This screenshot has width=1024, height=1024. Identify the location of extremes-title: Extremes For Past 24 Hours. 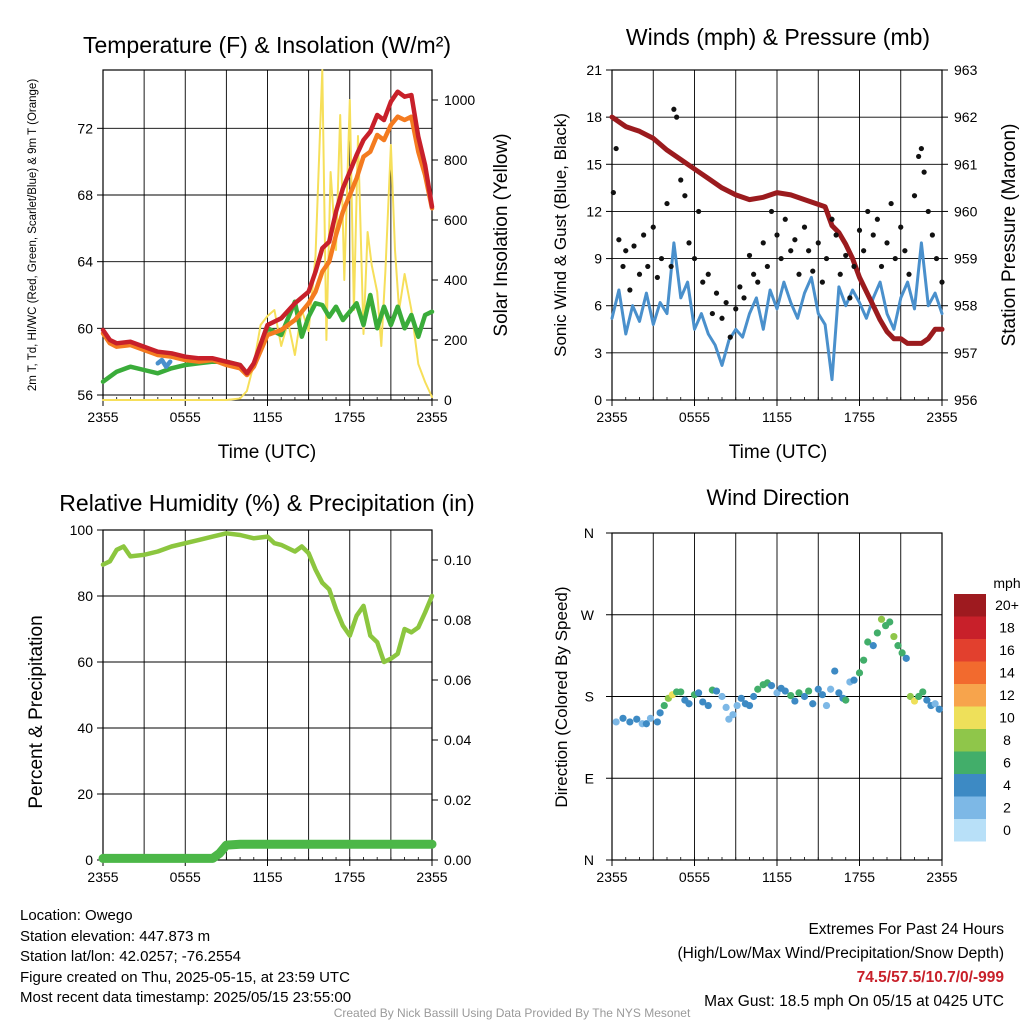
(906, 929).